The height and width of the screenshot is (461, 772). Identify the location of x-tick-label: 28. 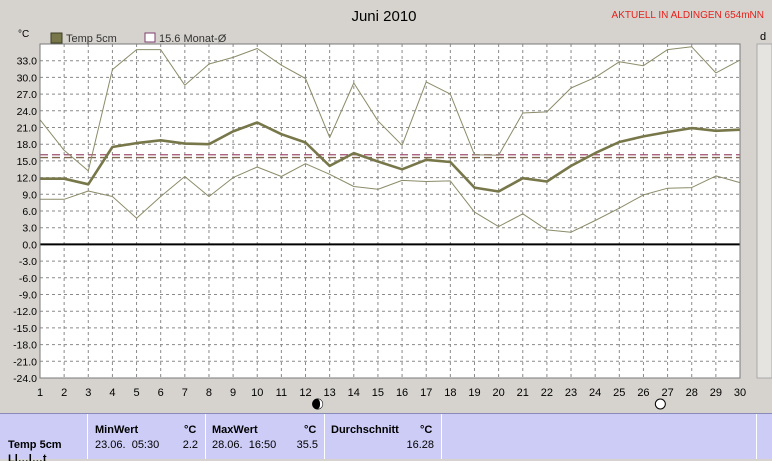
(692, 393).